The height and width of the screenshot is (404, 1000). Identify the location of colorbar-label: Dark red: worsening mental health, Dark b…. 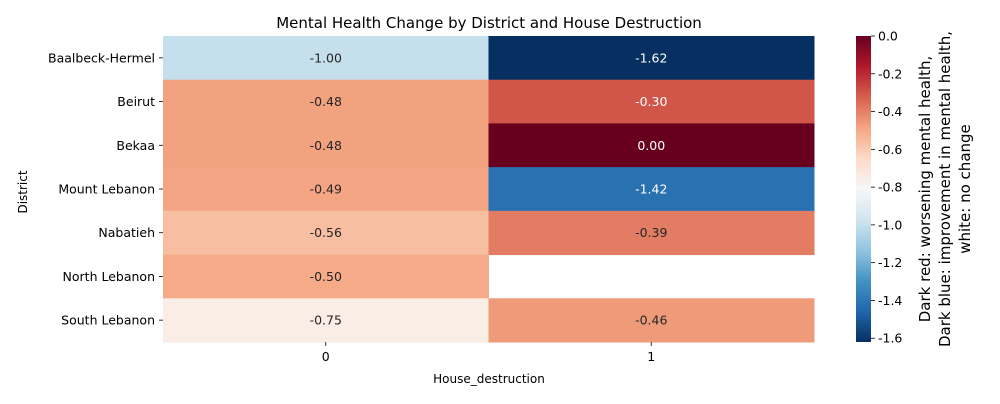
(945, 189).